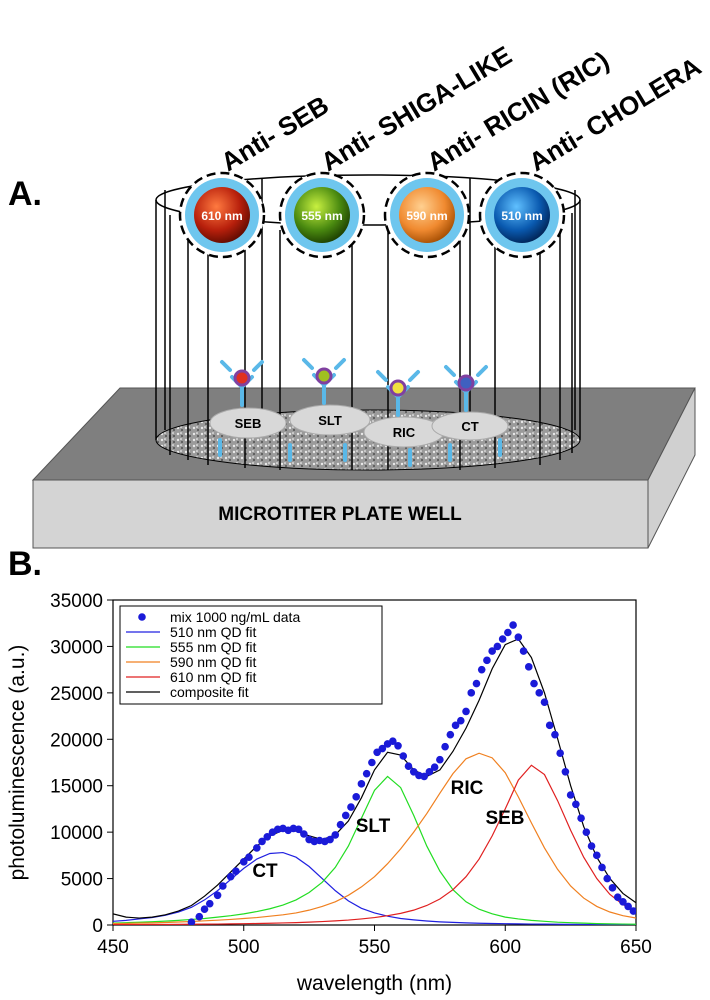 This screenshot has width=710, height=1000. What do you see at coordinates (521, 216) in the screenshot?
I see `qd-label: 510 nm` at bounding box center [521, 216].